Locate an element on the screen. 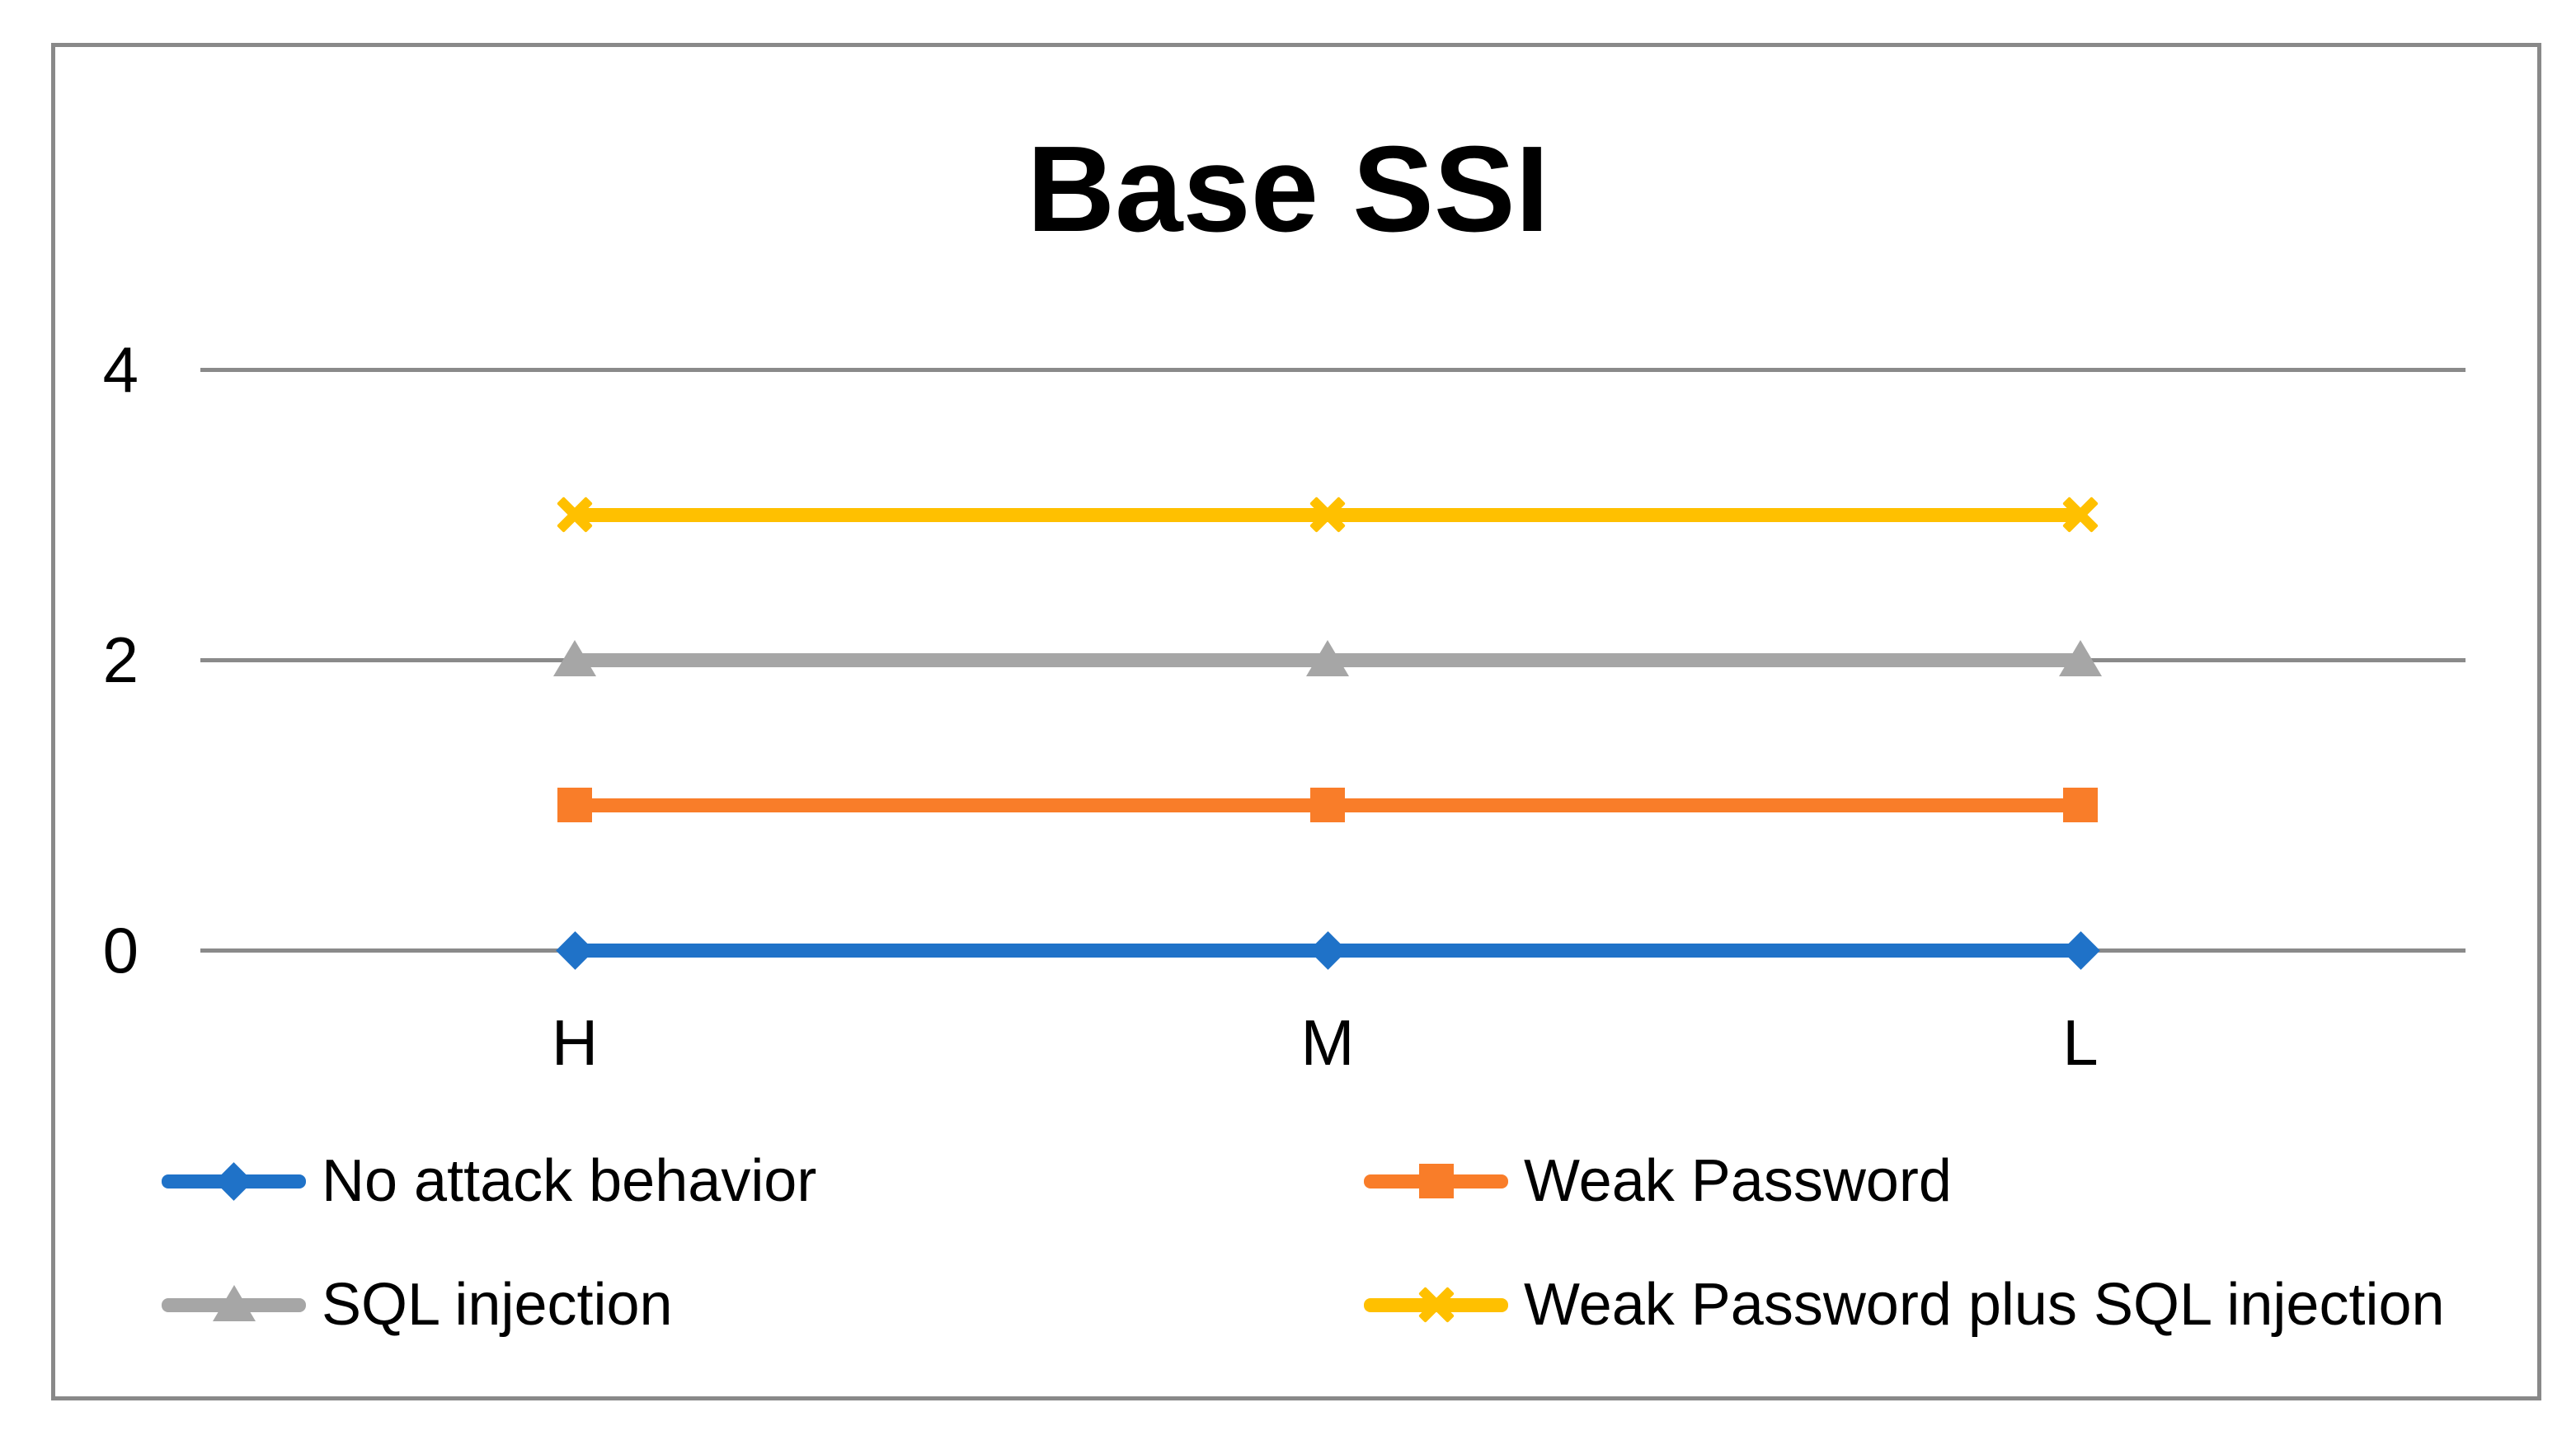 This screenshot has width=2576, height=1445. legend-label: Weak Password plus SQL injection is located at coordinates (1984, 1305).